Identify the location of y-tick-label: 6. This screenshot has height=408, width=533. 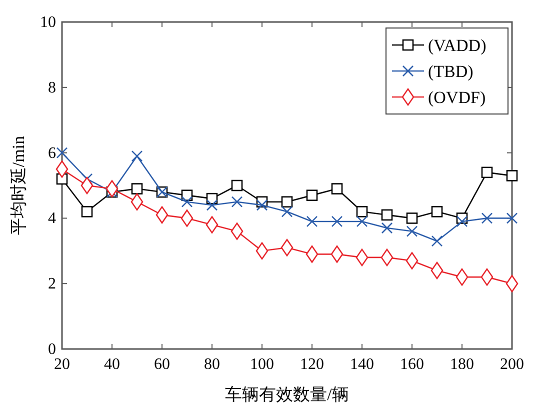
(52, 153).